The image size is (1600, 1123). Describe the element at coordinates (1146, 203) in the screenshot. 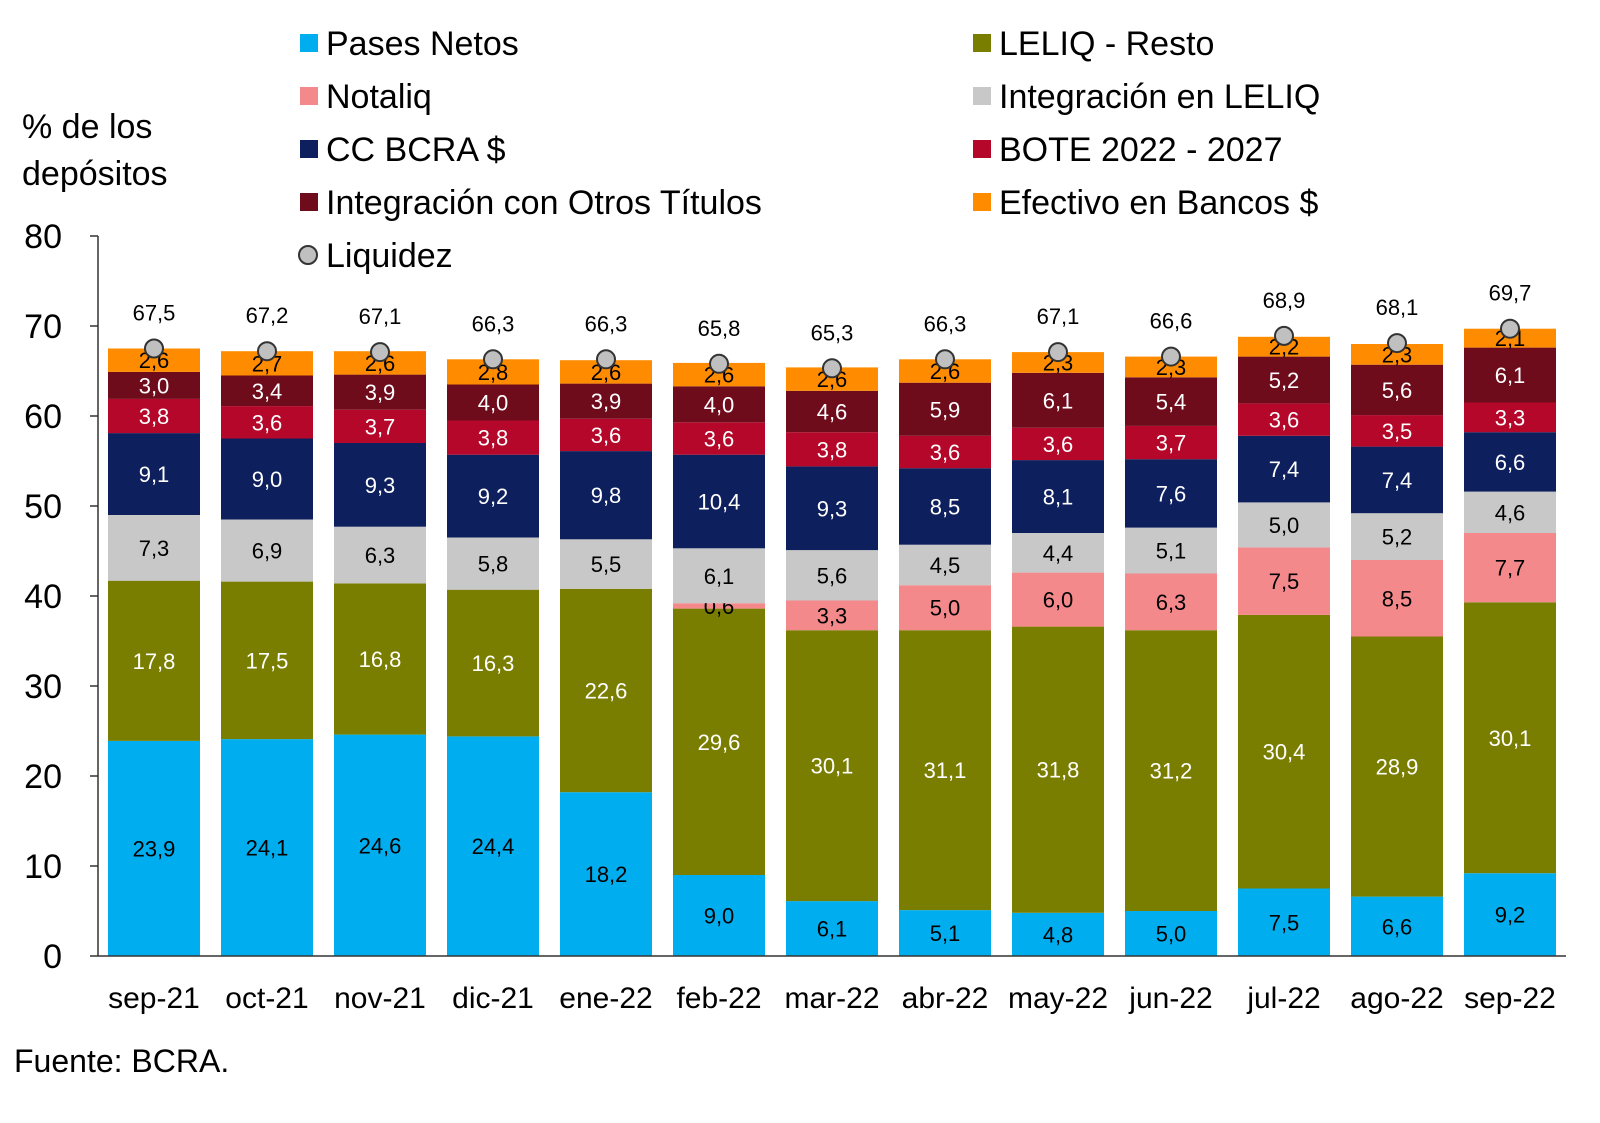

I see `legend-item: Efectivo en Bancos $` at that location.